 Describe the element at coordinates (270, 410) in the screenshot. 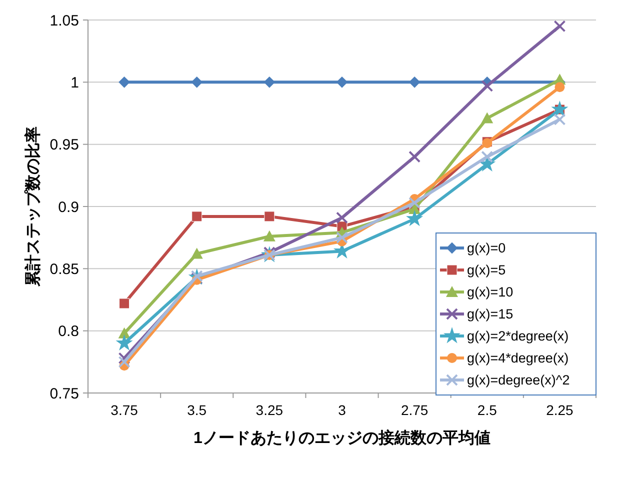

I see `x-tick-label: 3.25` at that location.